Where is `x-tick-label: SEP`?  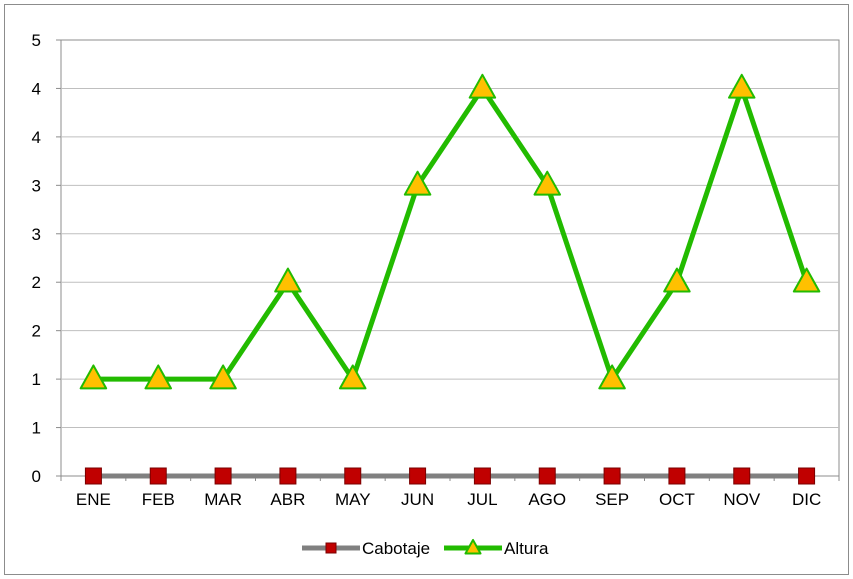 x-tick-label: SEP is located at coordinates (612, 499).